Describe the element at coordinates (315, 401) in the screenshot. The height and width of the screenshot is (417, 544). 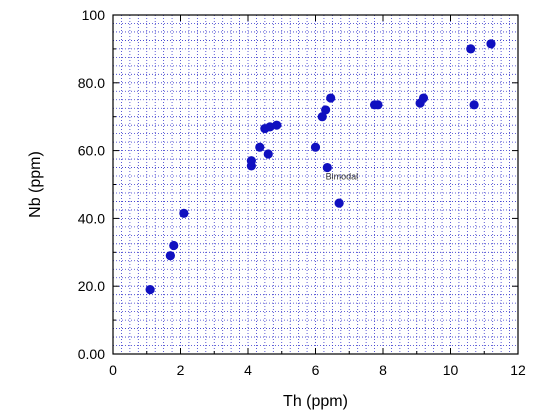
I see `x-axis-title: Th (ppm)` at that location.